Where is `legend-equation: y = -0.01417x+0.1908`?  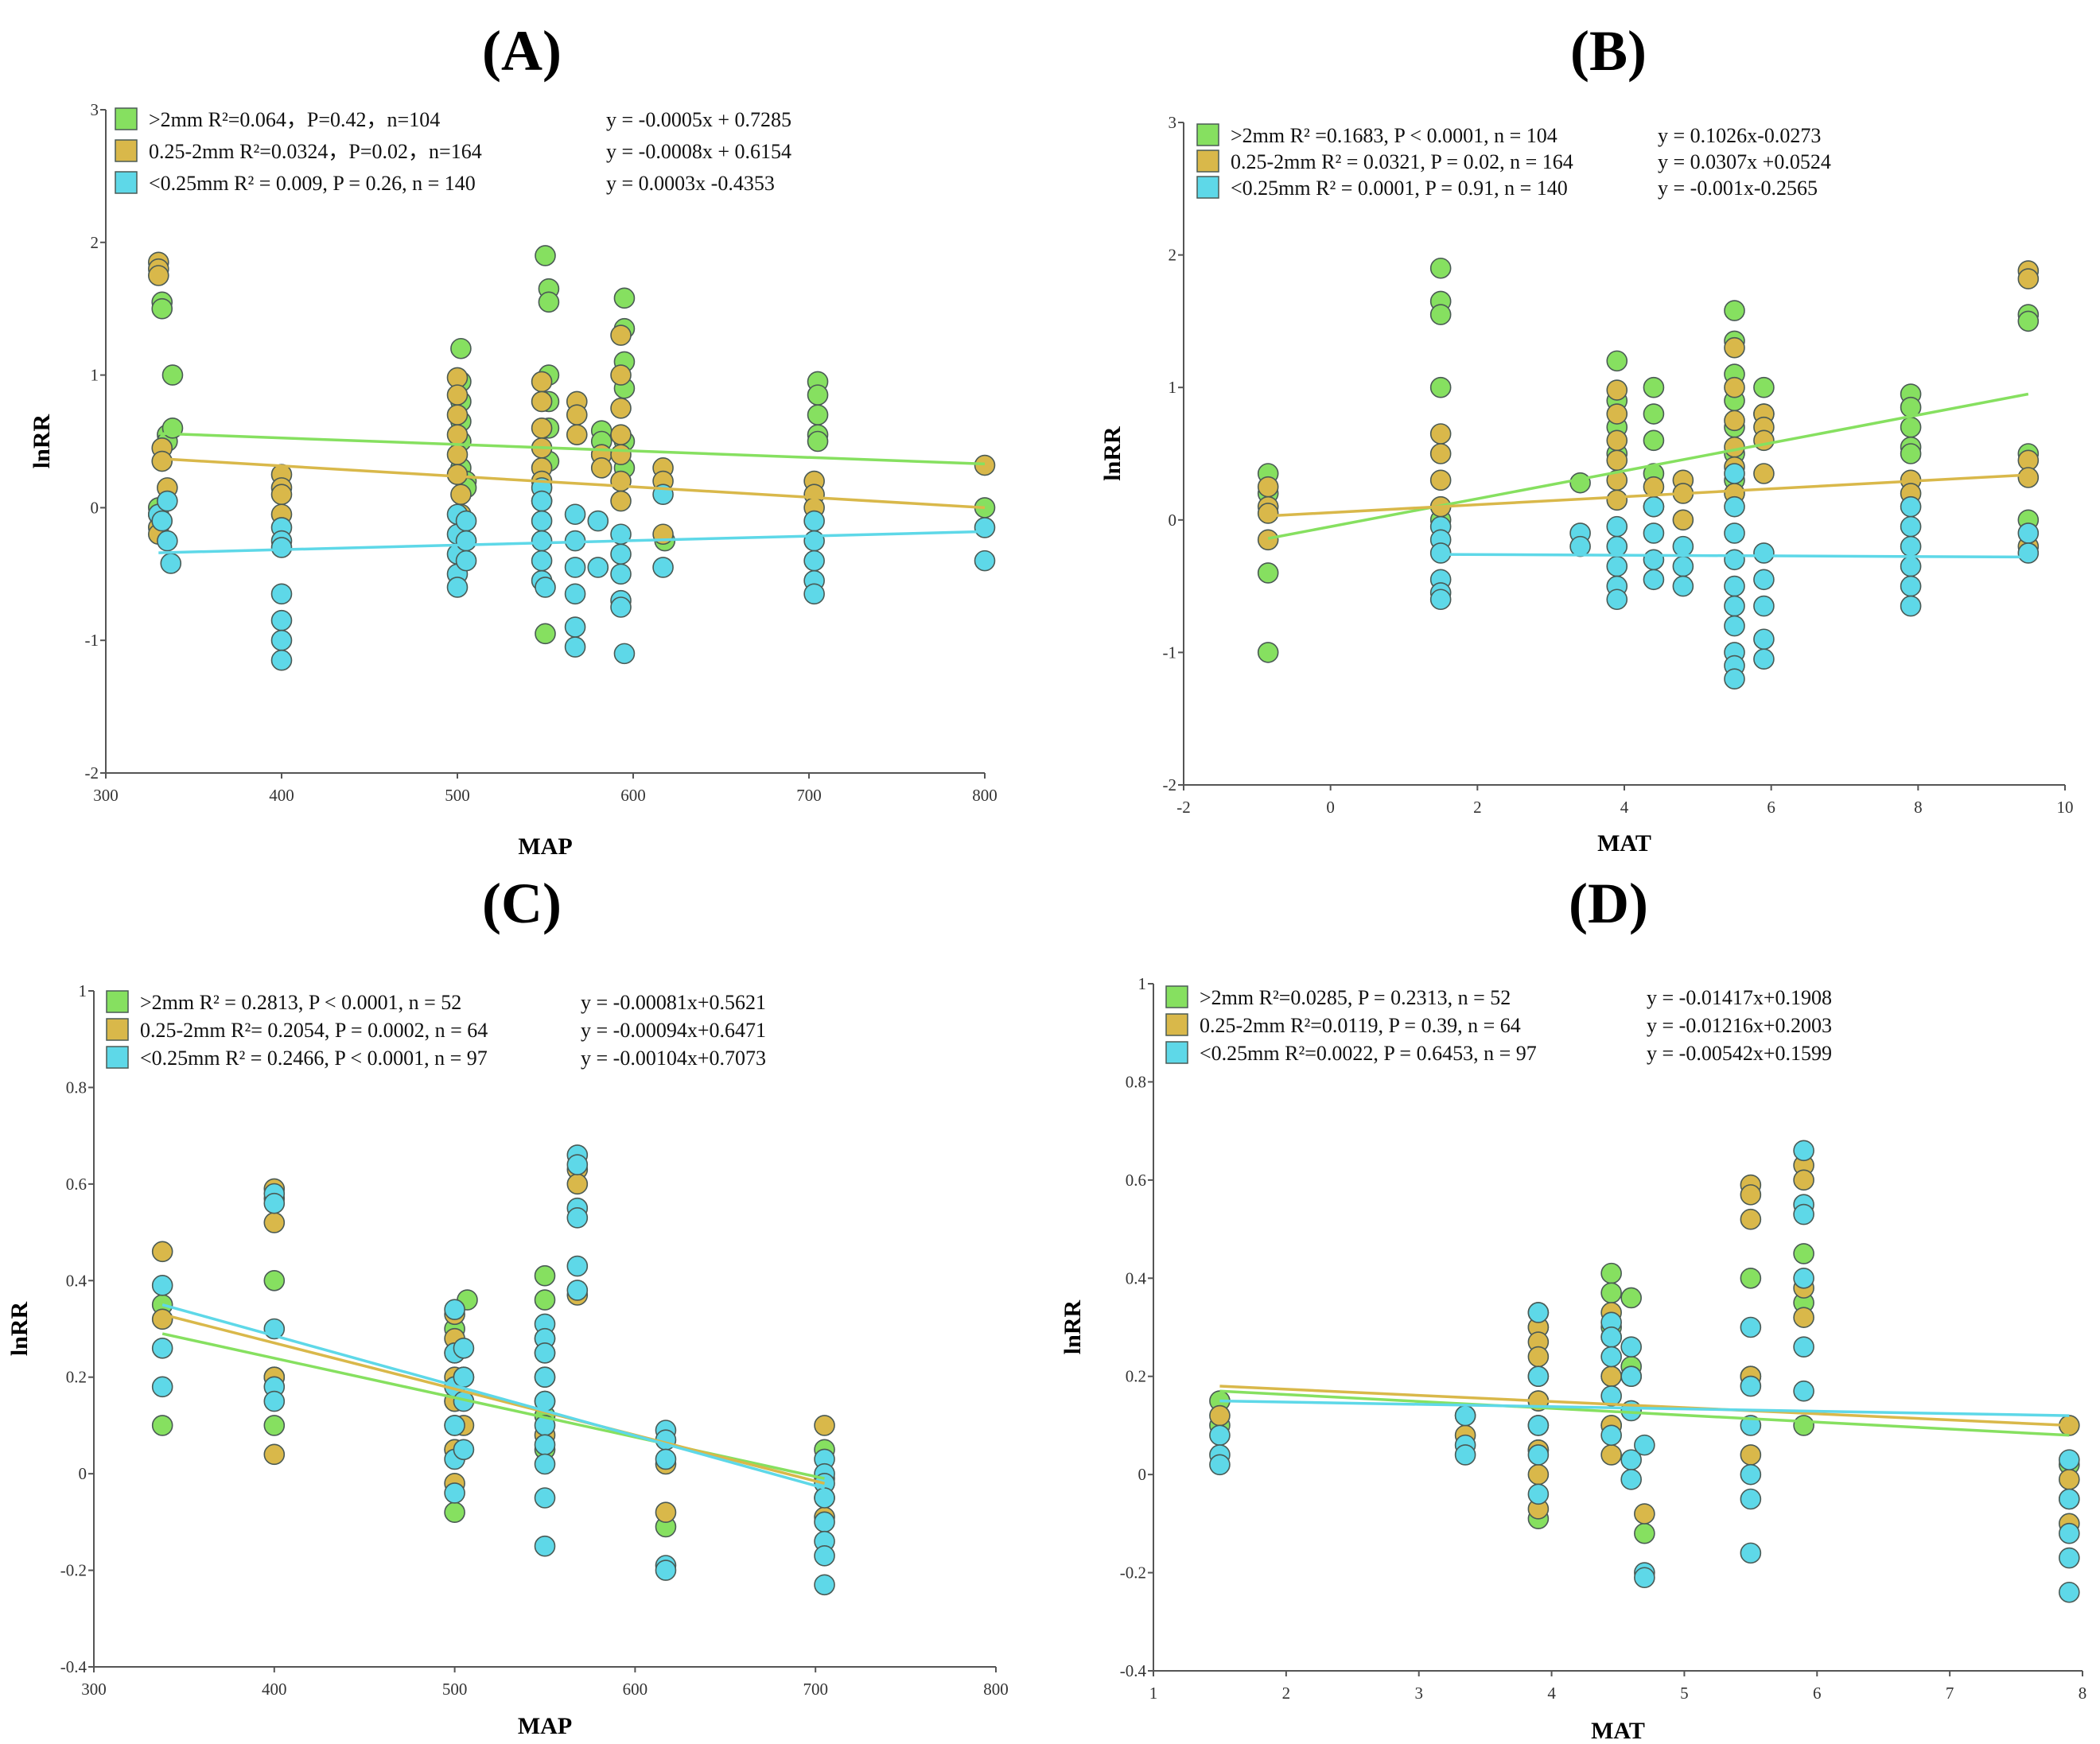
legend-equation: y = -0.01417x+0.1908 is located at coordinates (1739, 997).